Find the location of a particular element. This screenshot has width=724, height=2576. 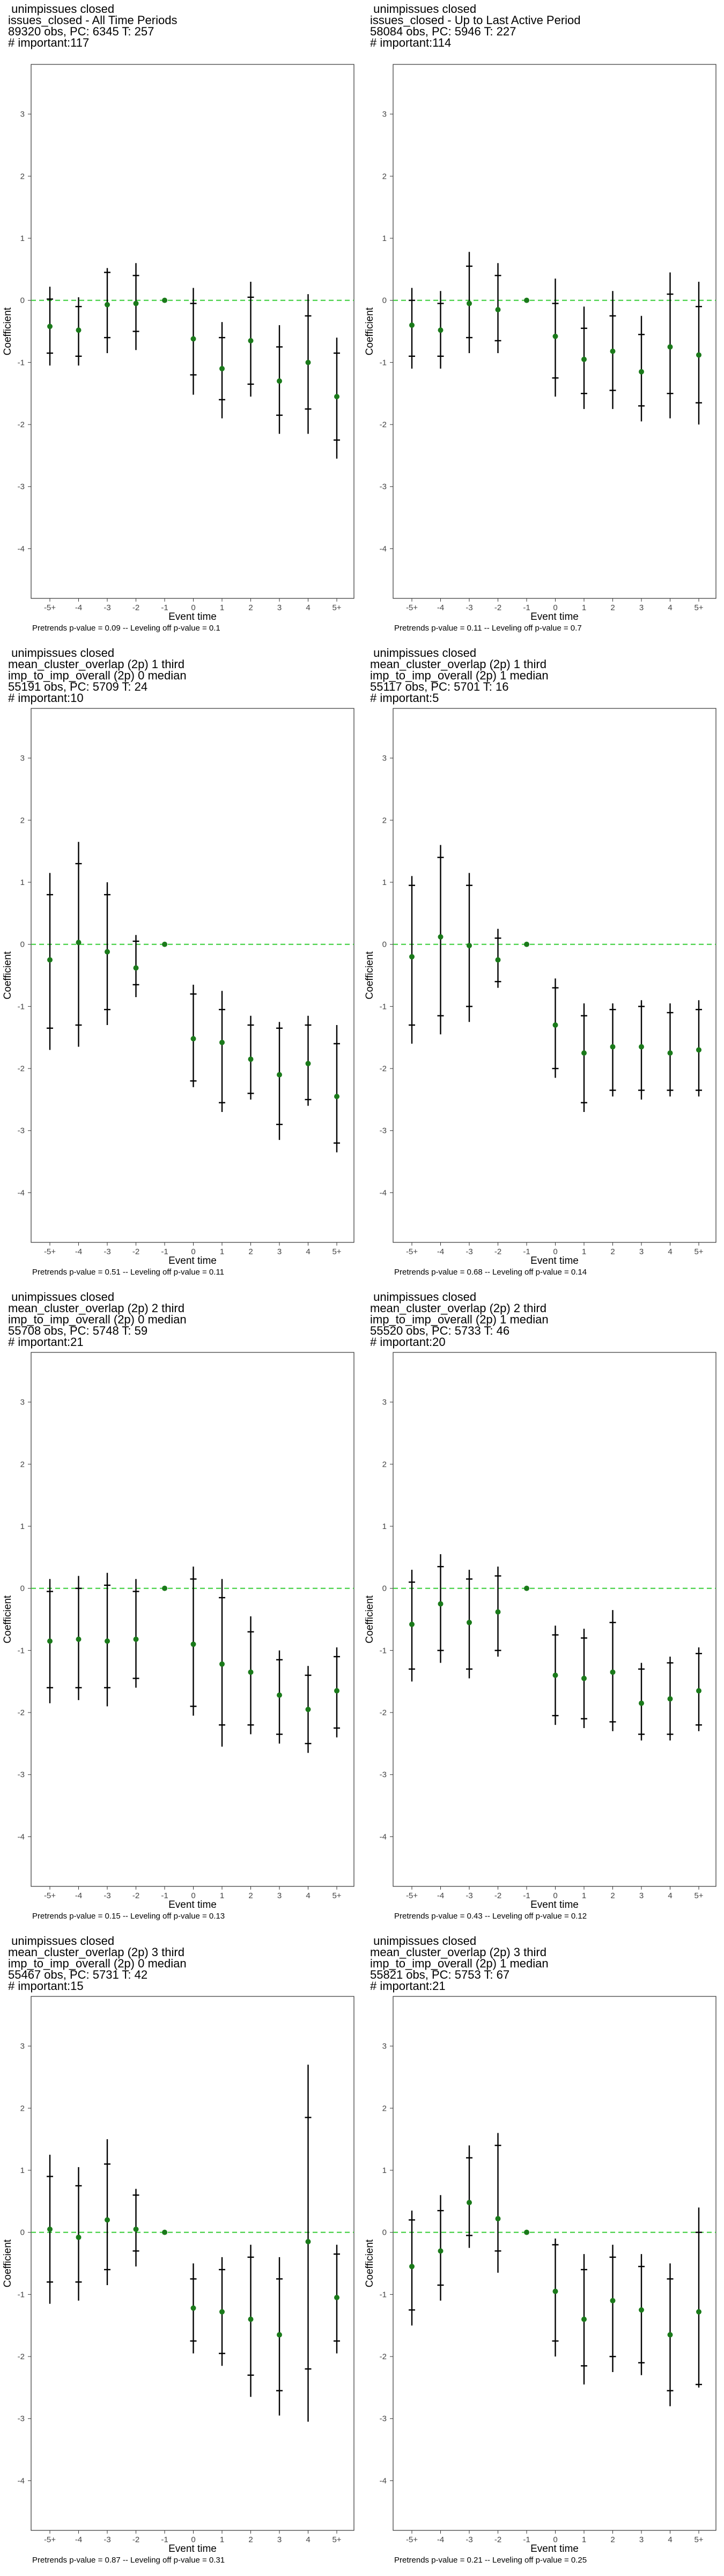

chart-title-line: mean_cluster_overlap (2p) 1 third is located at coordinates (458, 664).